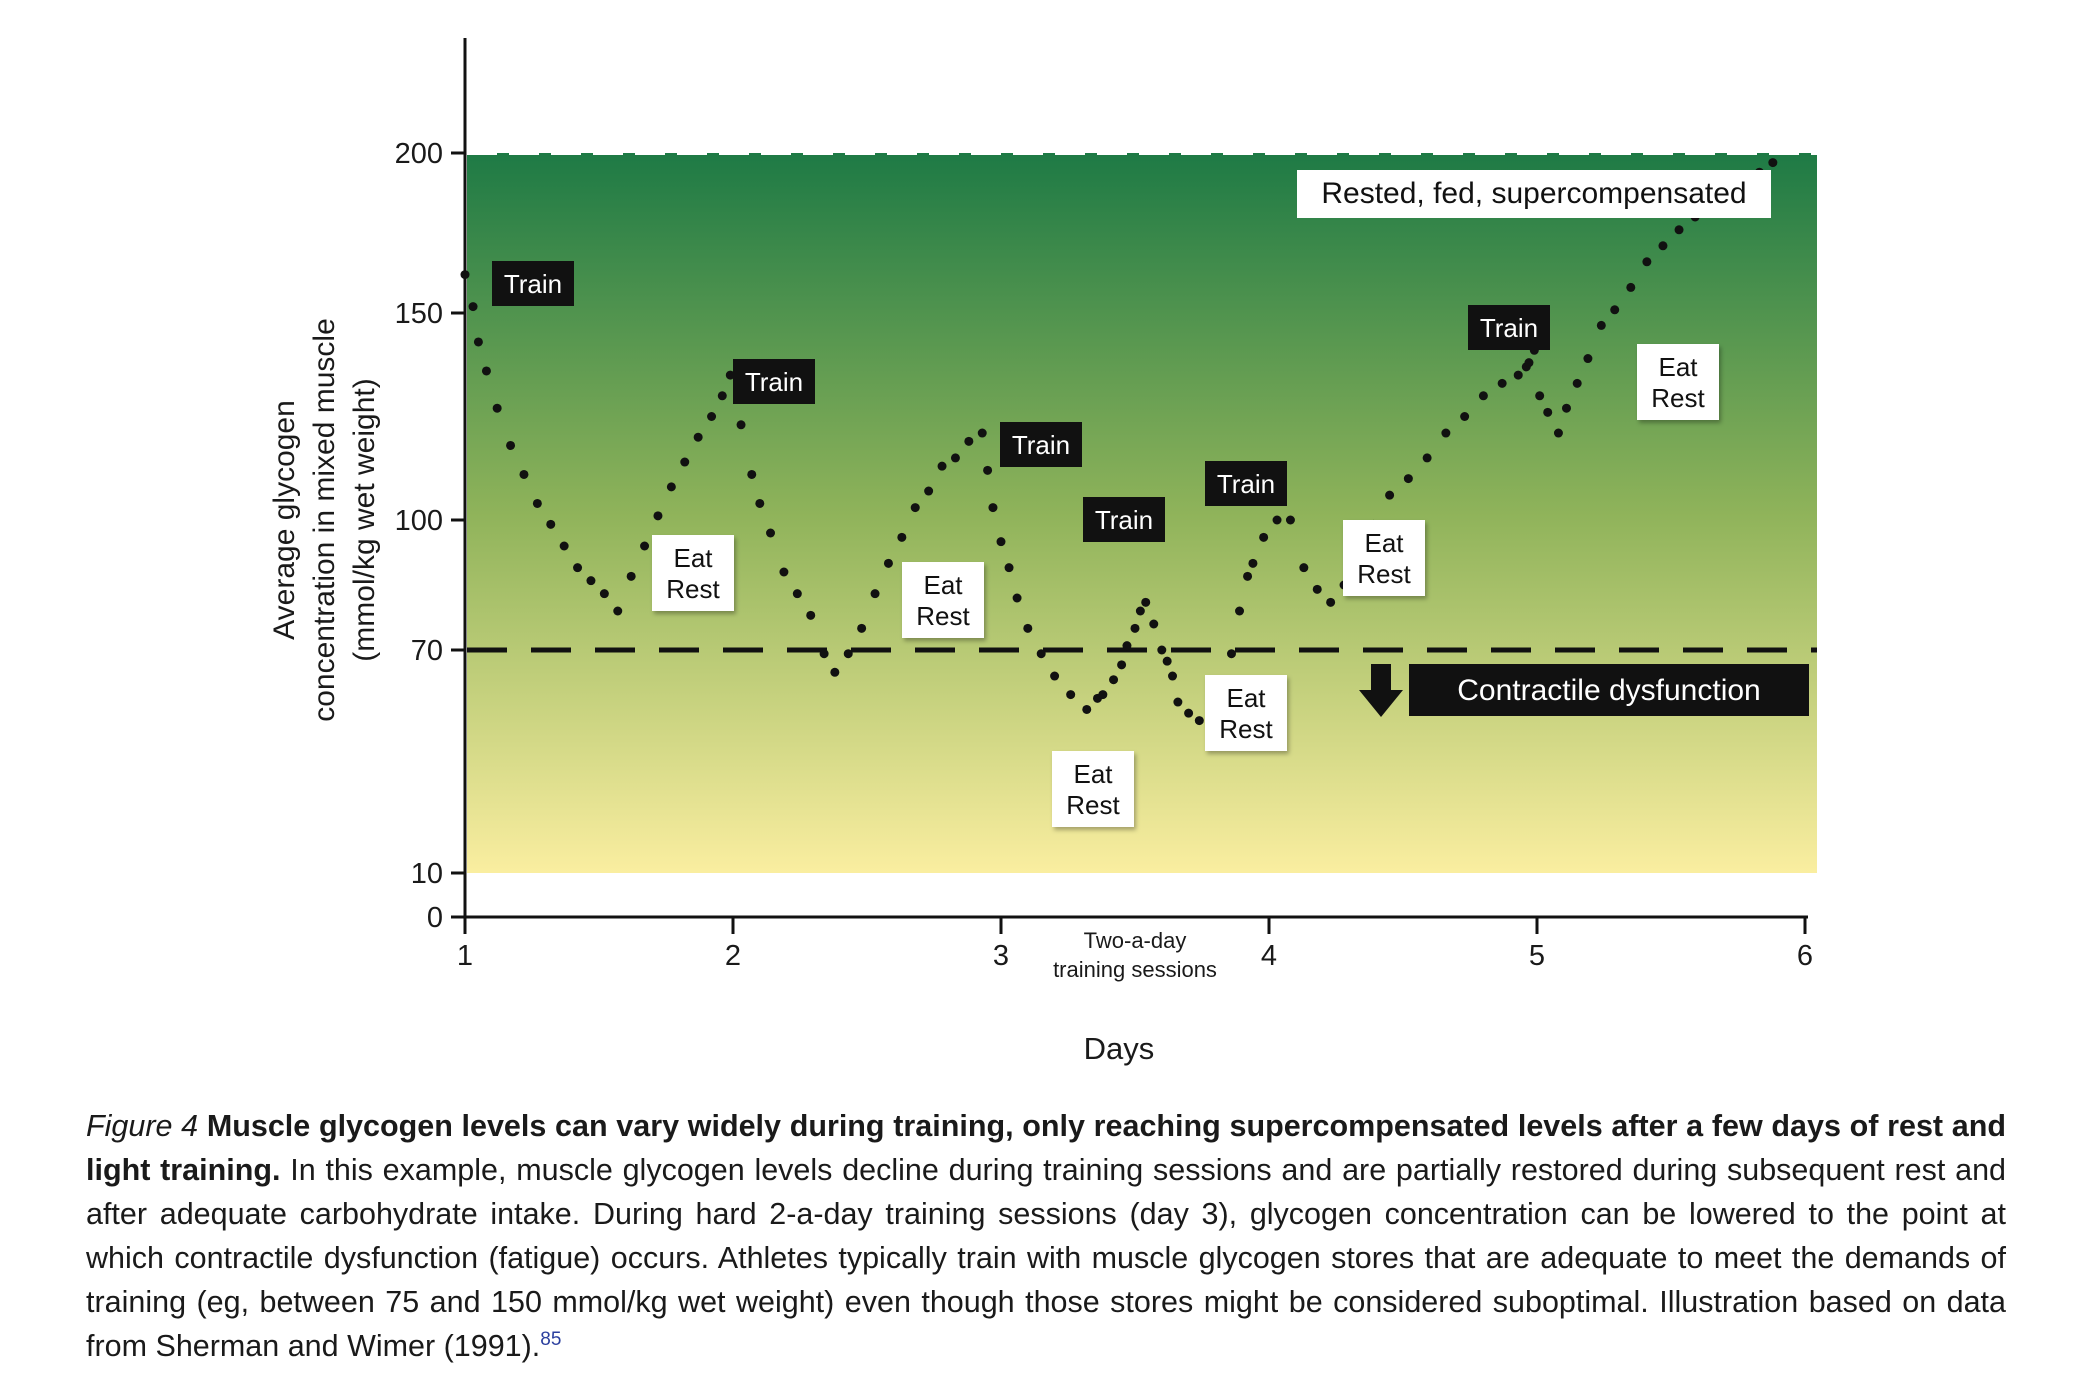  What do you see at coordinates (364, 519) in the screenshot?
I see `y-axis-title-line3: (mmol/kg wet weight)` at bounding box center [364, 519].